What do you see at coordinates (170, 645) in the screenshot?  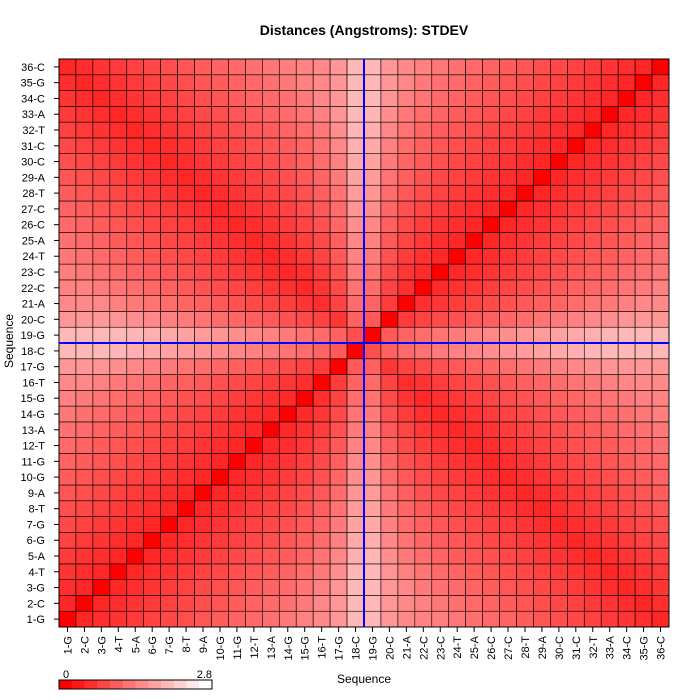 I see `x-tick-label: 7-G` at bounding box center [170, 645].